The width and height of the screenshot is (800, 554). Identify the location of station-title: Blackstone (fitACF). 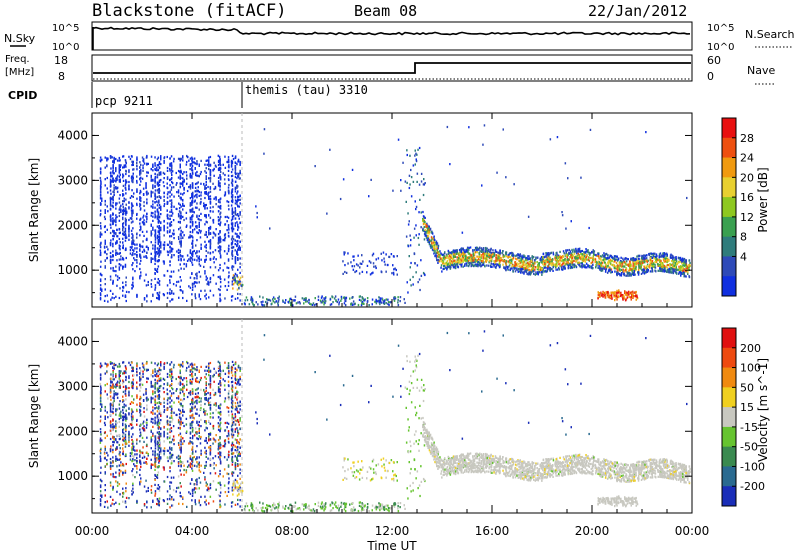
(189, 11).